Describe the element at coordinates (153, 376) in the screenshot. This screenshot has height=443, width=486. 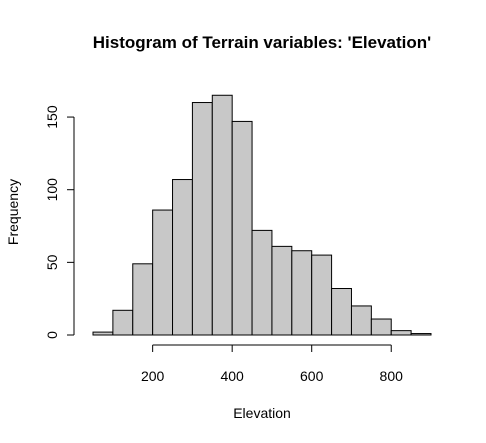
I see `x-tick-label: 200` at that location.